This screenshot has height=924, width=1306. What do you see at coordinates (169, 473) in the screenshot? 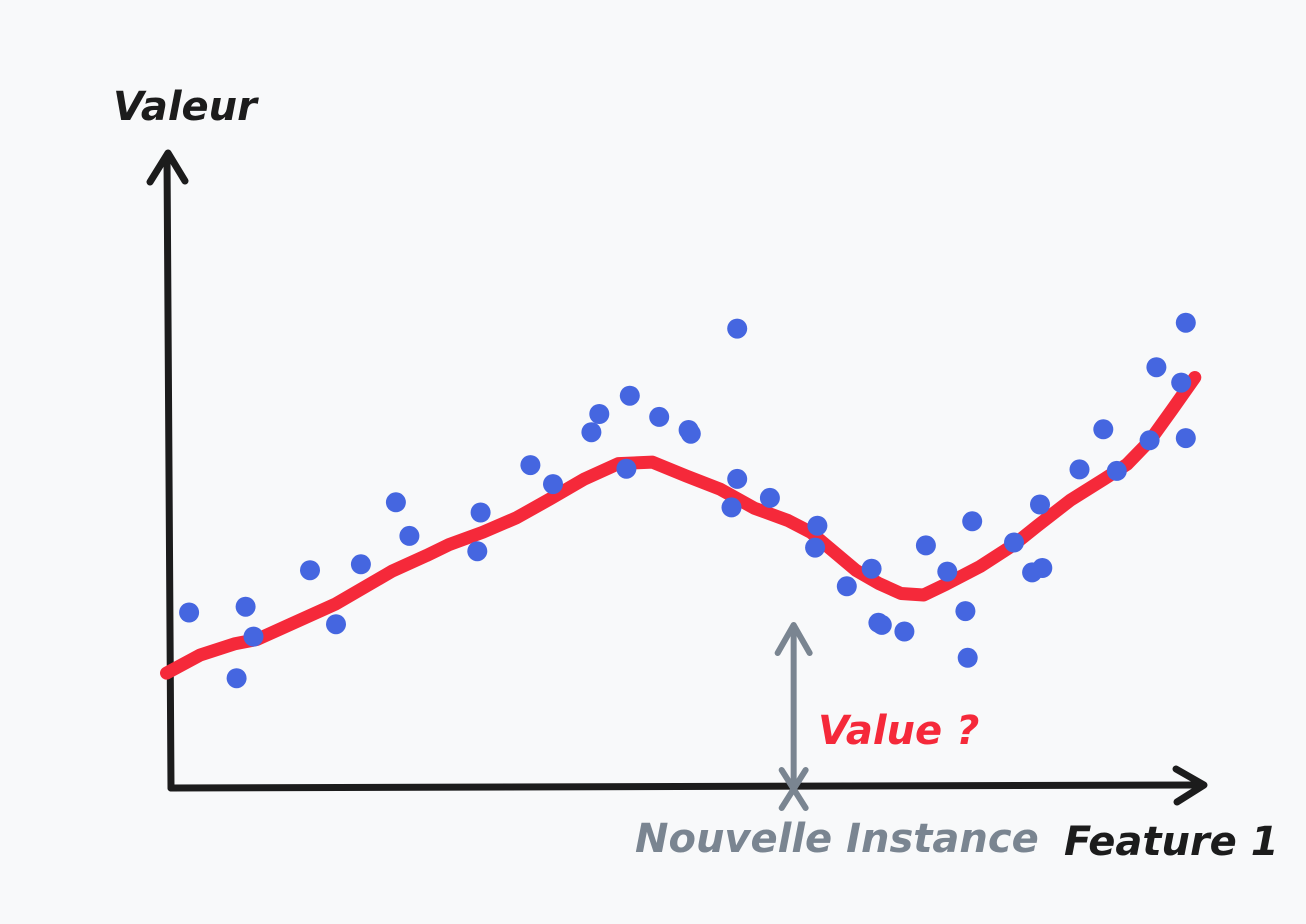
I see `y-axis-line` at bounding box center [169, 473].